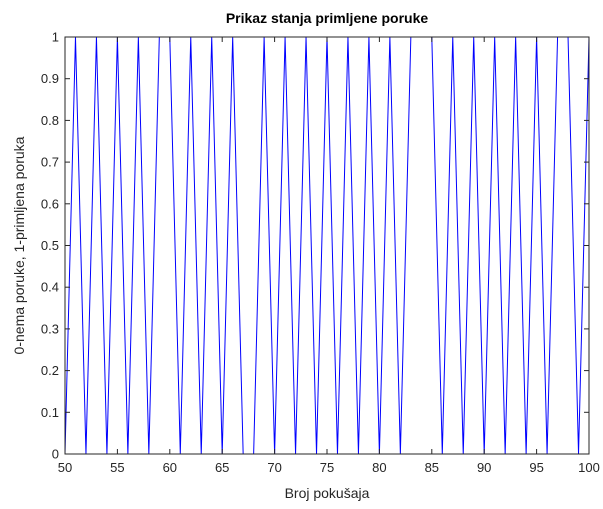 The height and width of the screenshot is (509, 603). Describe the element at coordinates (50, 328) in the screenshot. I see `y-tick-label: 0.3` at that location.